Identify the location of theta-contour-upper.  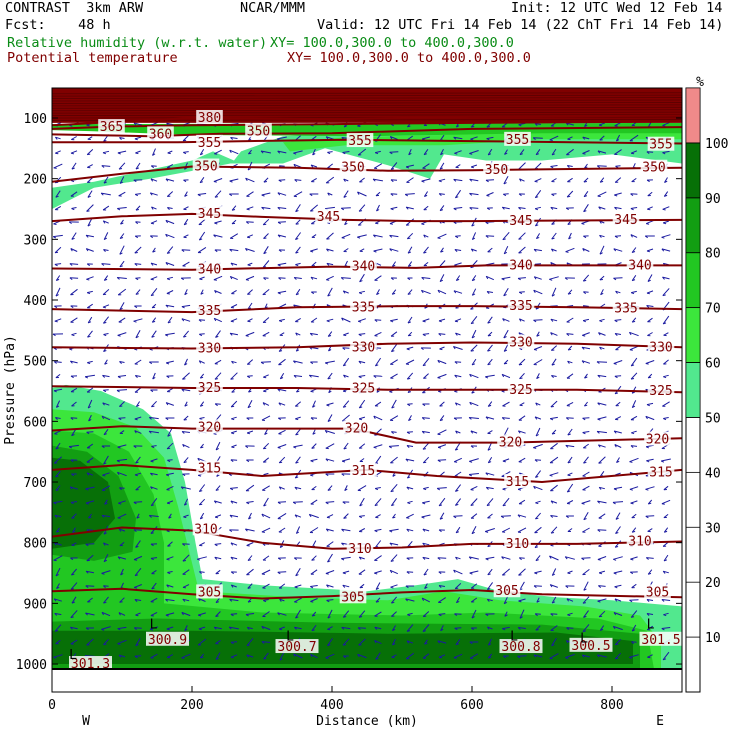
(367, 95).